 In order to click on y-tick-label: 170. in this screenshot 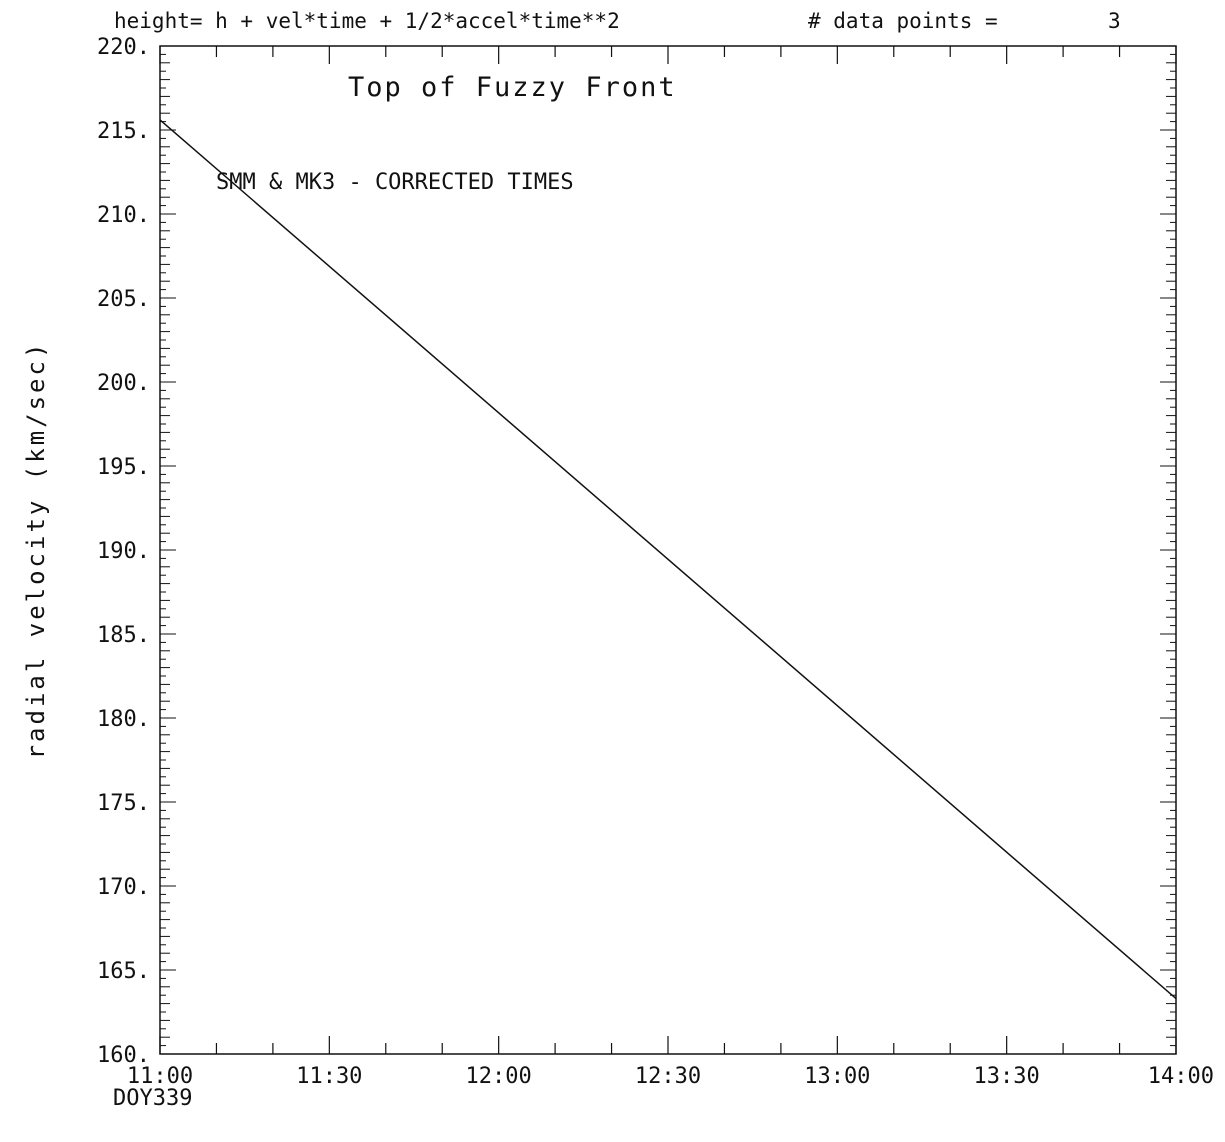, I will do `click(123, 887)`.